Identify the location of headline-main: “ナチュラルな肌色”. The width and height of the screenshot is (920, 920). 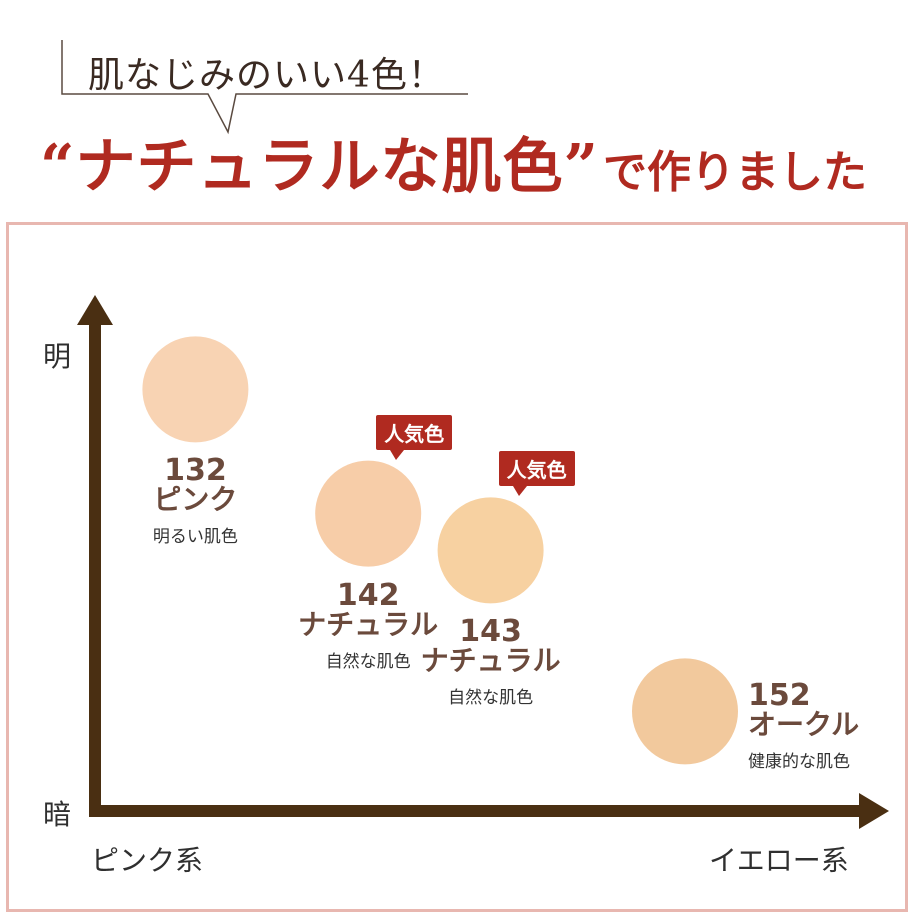
(320, 167).